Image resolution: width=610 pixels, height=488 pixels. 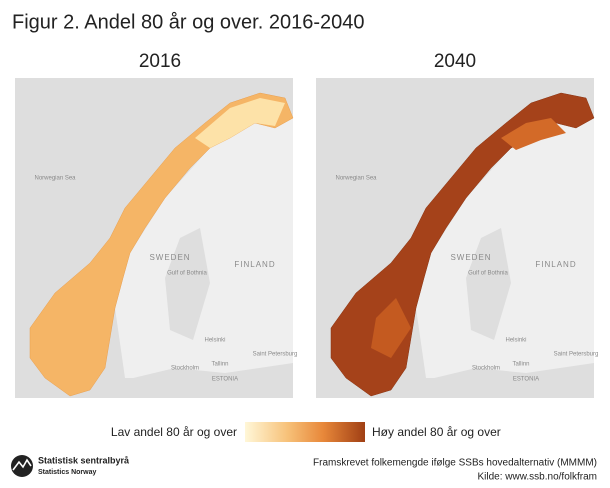 I want to click on map-year: 2016, so click(x=160, y=61).